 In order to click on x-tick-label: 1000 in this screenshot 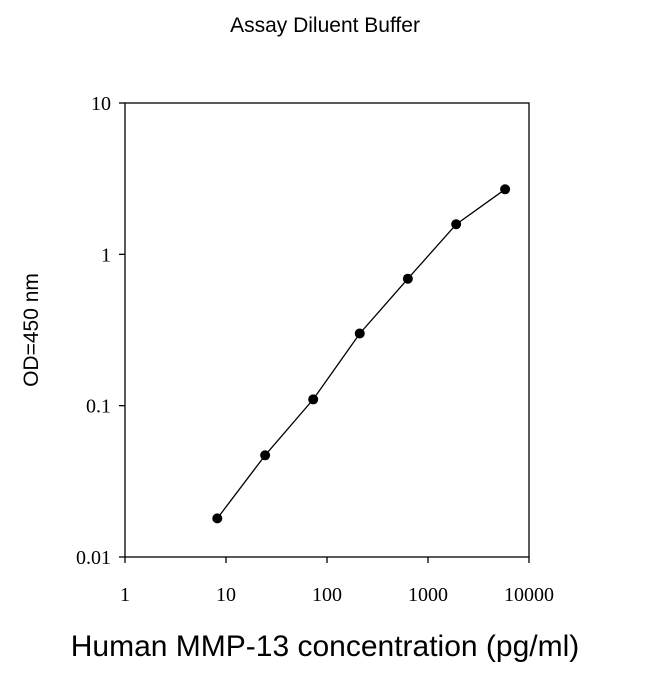, I will do `click(428, 595)`.